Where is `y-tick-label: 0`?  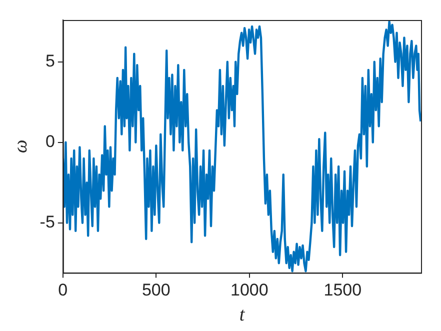
y-tick-label: 0 is located at coordinates (50, 142).